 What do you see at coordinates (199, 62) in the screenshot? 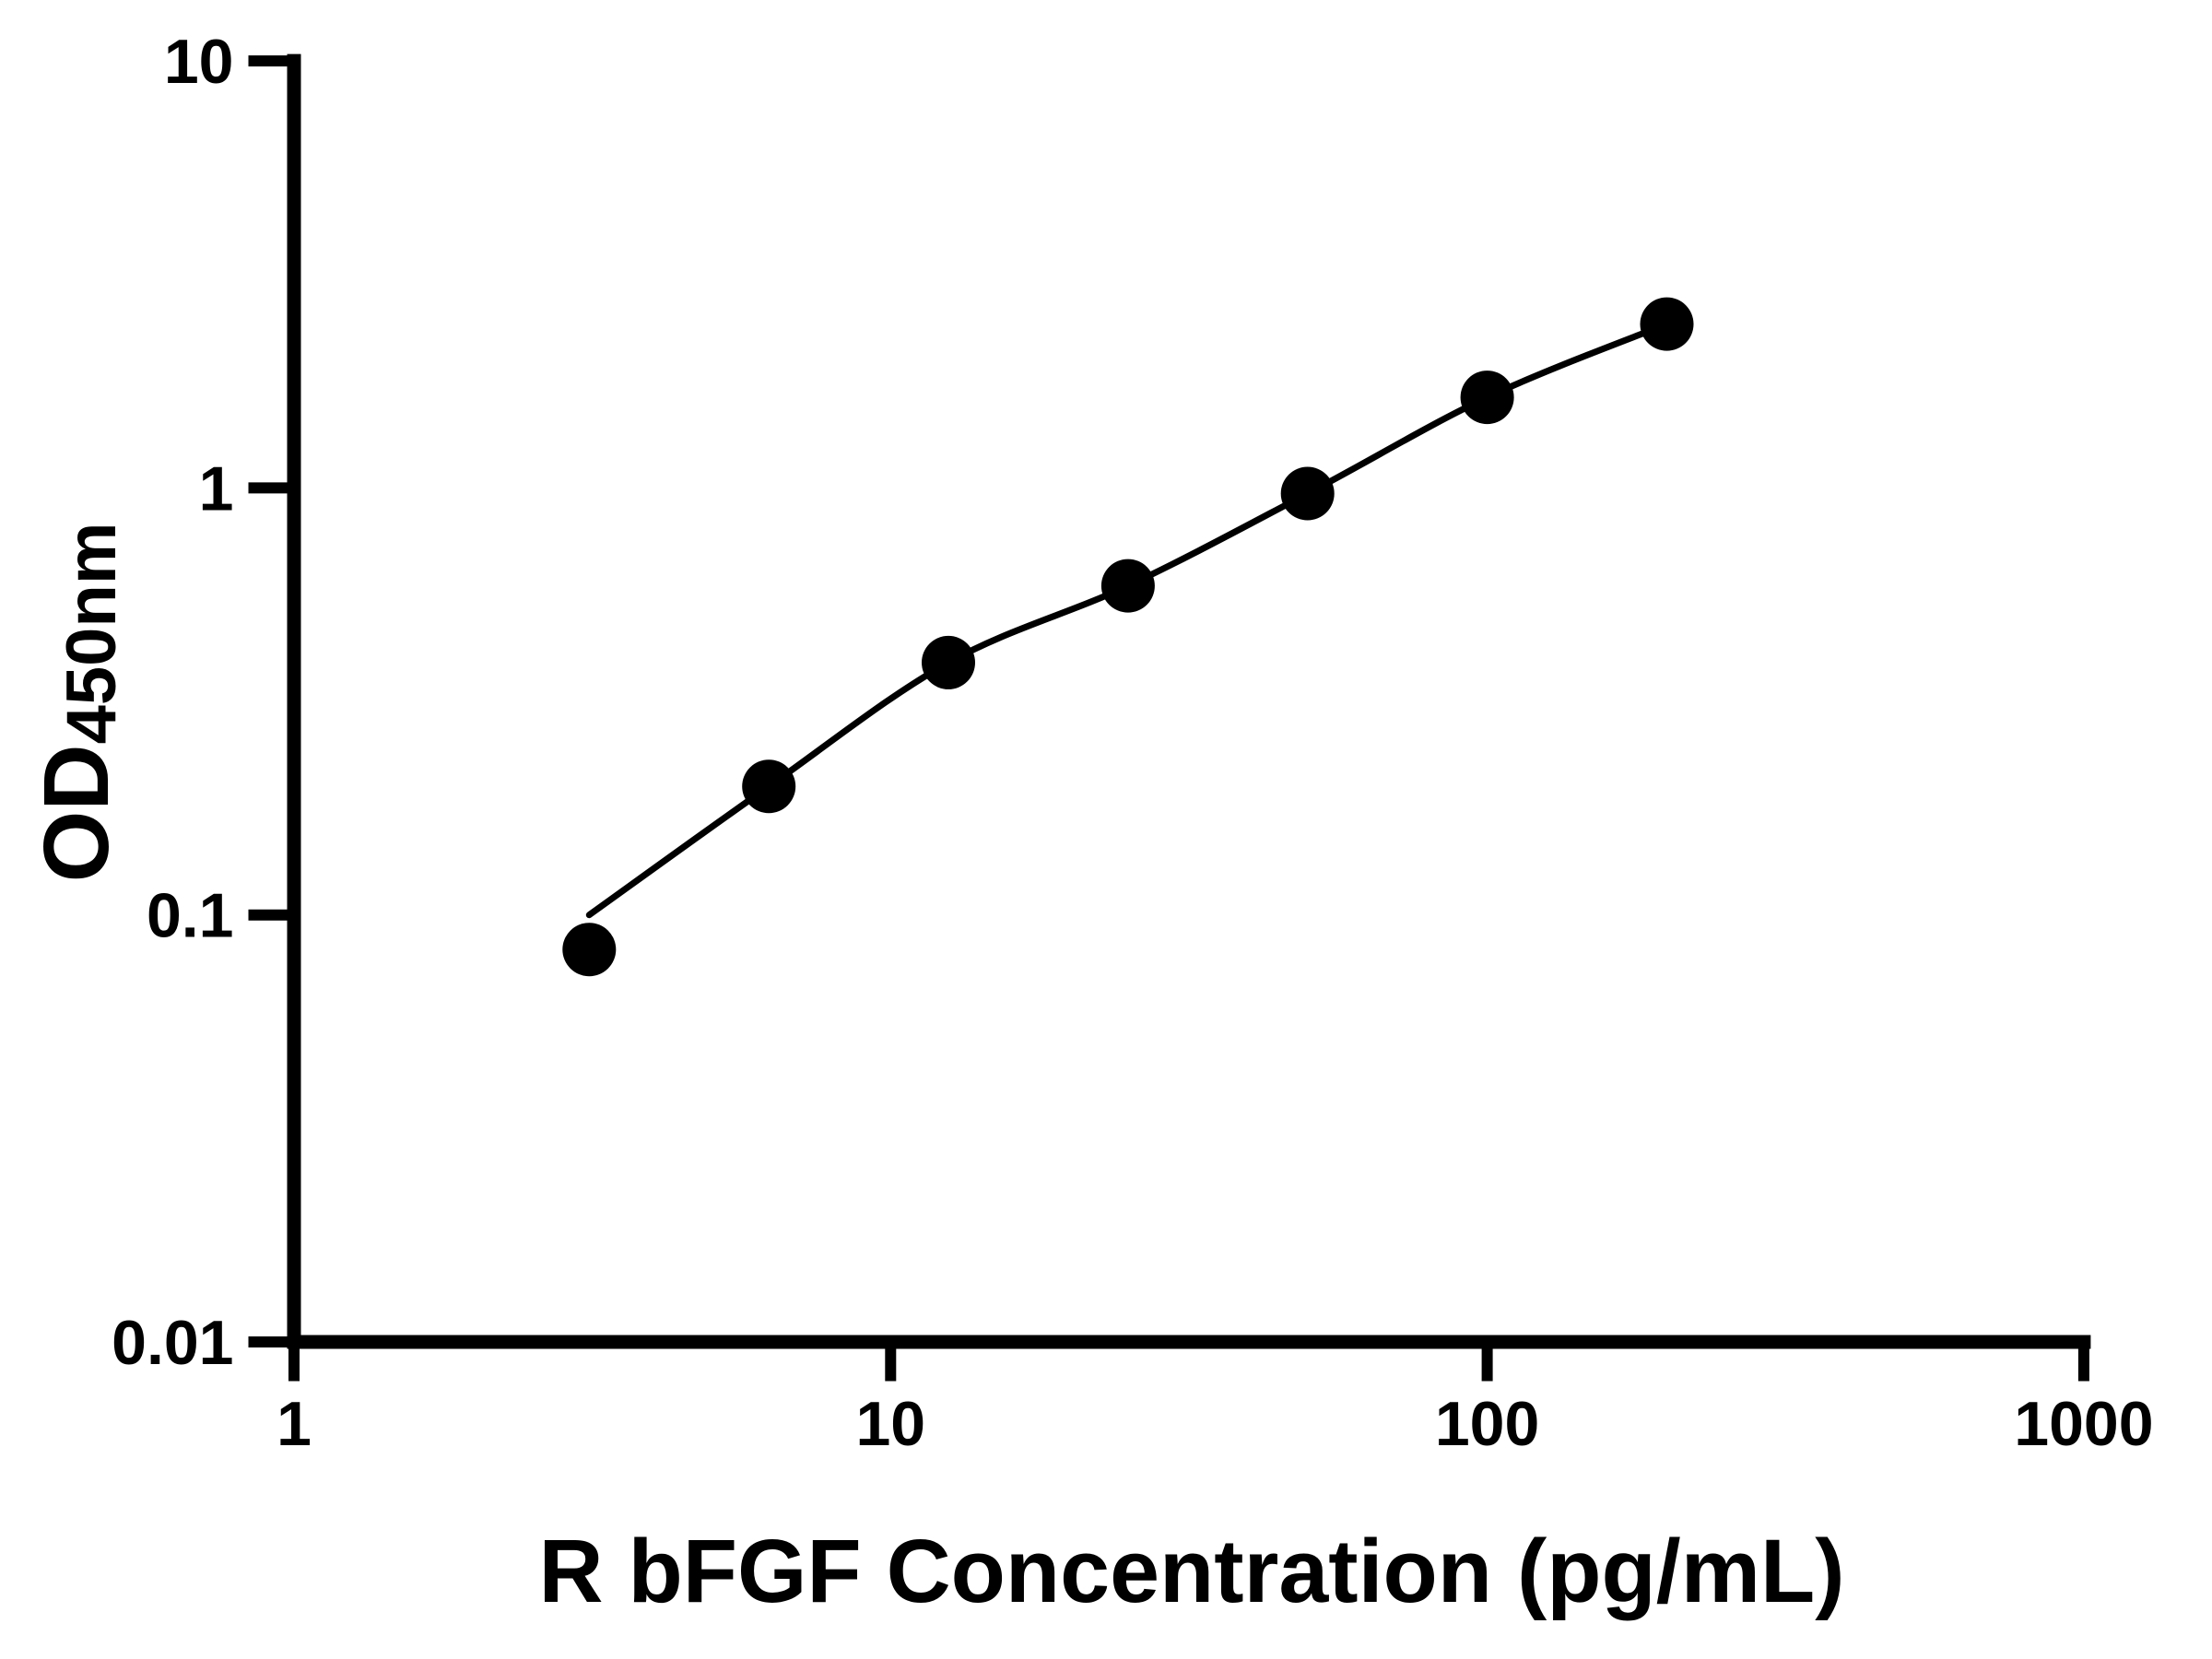
I see `y-tick-label: 10` at bounding box center [199, 62].